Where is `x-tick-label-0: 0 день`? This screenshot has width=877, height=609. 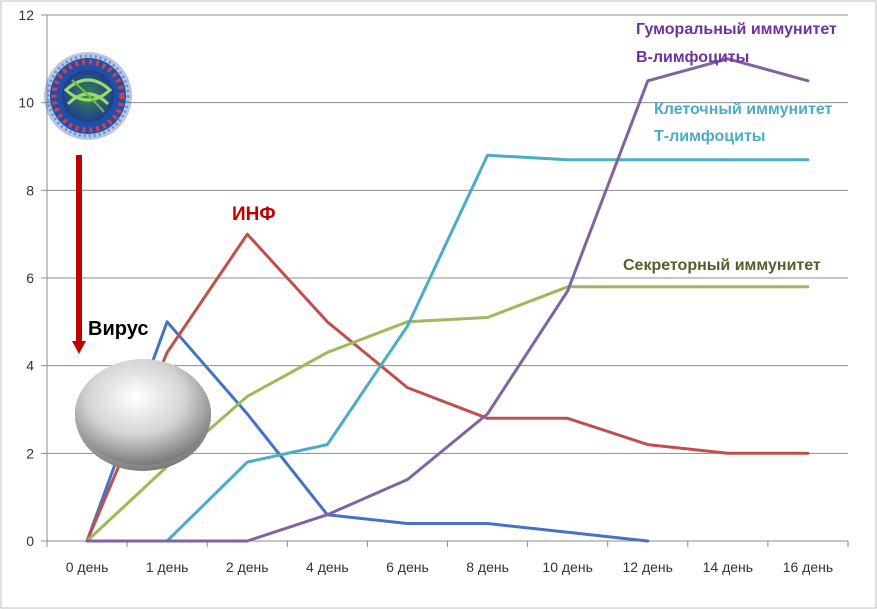
x-tick-label-0: 0 день is located at coordinates (87, 567).